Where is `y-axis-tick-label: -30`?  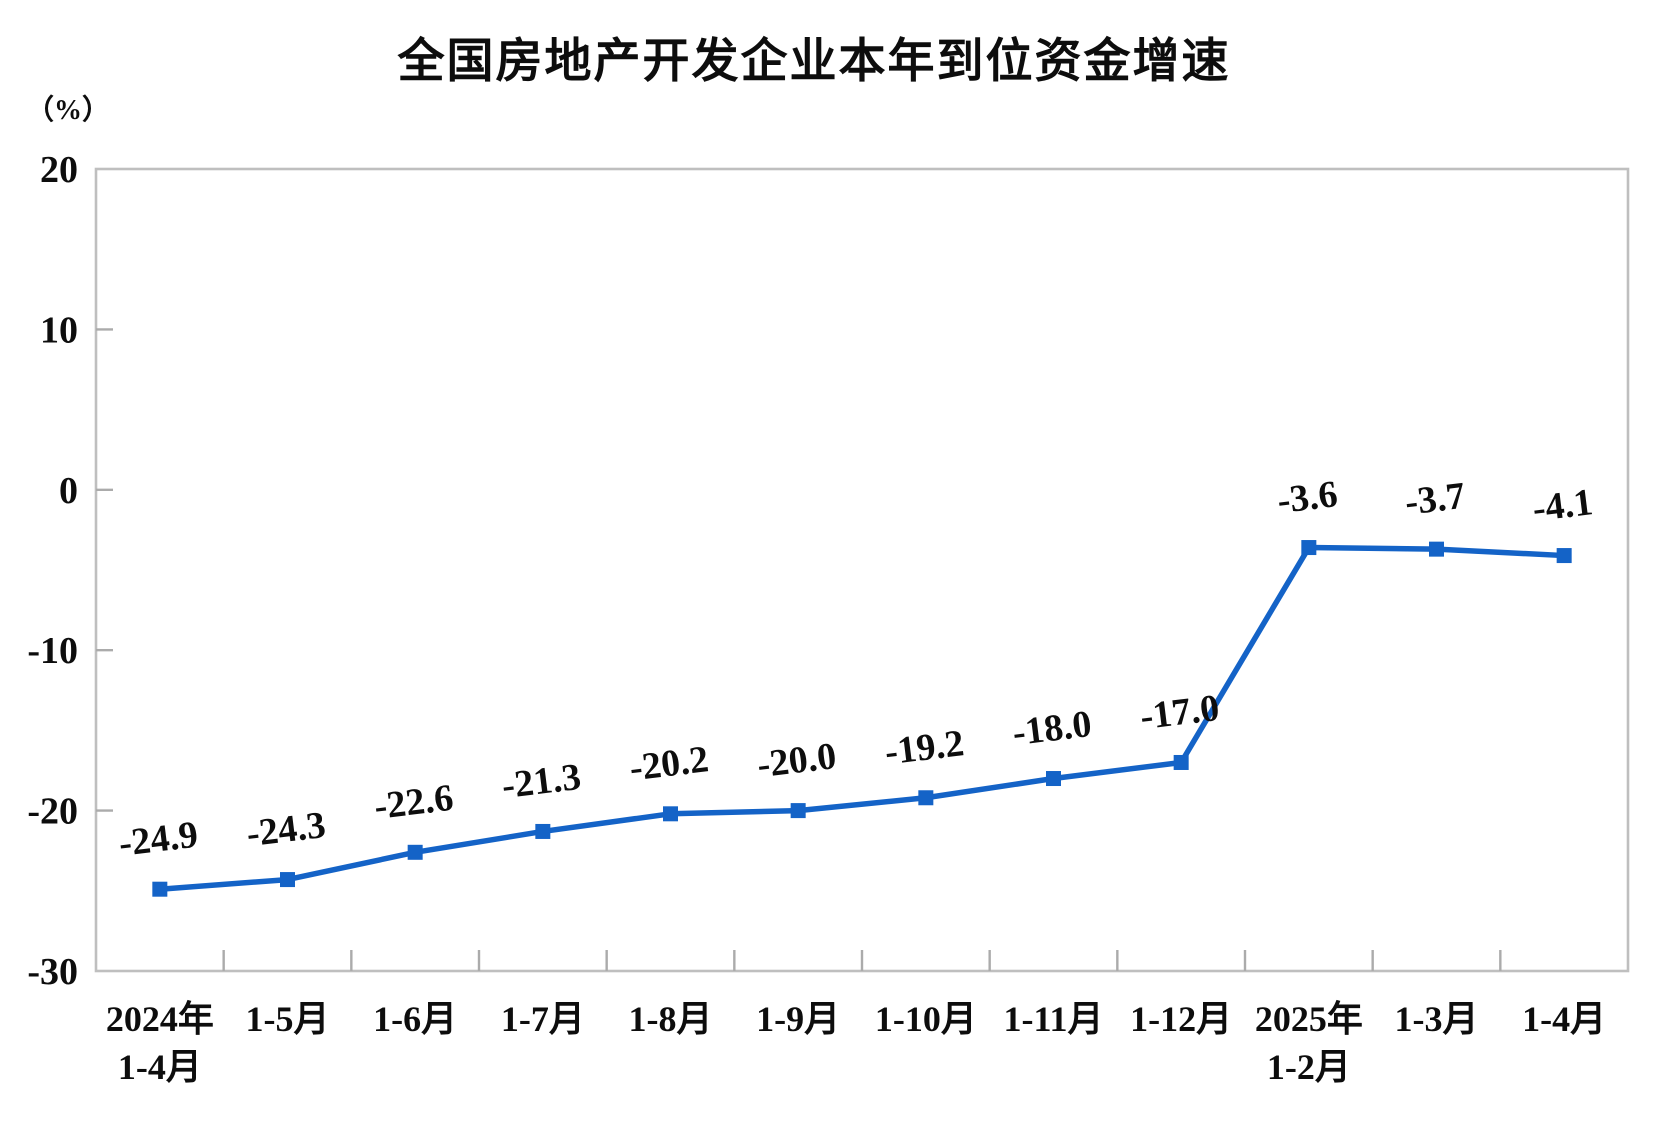 y-axis-tick-label: -30 is located at coordinates (52, 972).